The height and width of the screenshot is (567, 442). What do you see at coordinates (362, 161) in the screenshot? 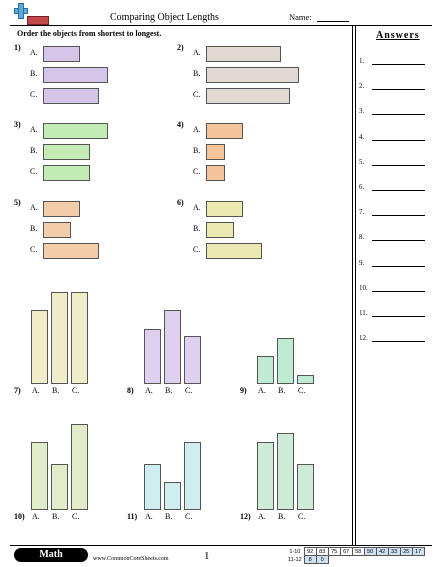
I see `answer-number: 5.` at bounding box center [362, 161].